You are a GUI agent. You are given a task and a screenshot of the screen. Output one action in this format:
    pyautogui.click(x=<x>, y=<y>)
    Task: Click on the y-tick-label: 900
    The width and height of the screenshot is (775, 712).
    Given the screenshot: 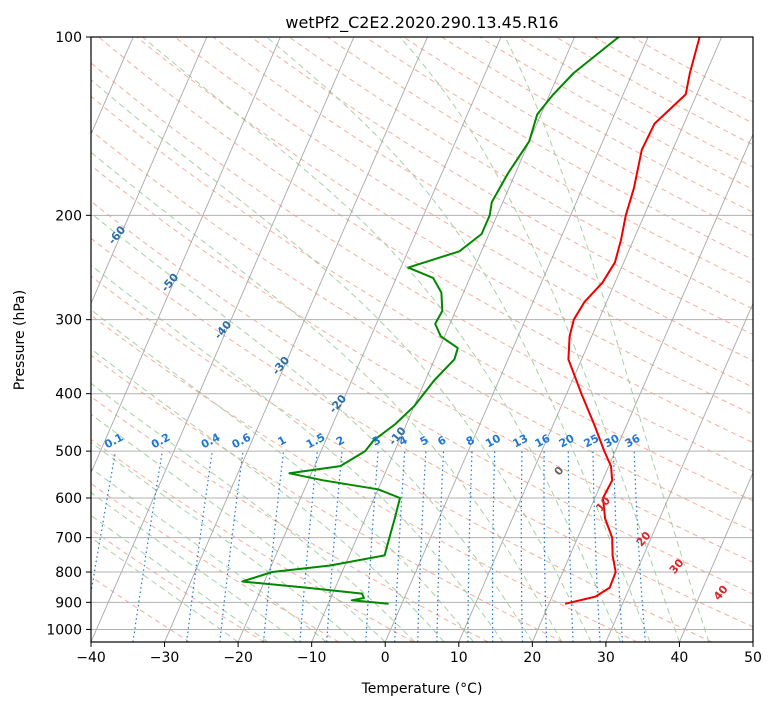 What is the action you would take?
    pyautogui.click(x=68, y=603)
    